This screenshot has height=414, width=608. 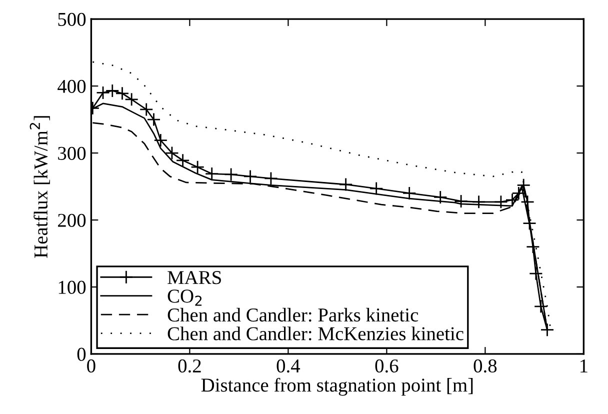 What do you see at coordinates (81, 354) in the screenshot?
I see `y-tick-label: 0` at bounding box center [81, 354].